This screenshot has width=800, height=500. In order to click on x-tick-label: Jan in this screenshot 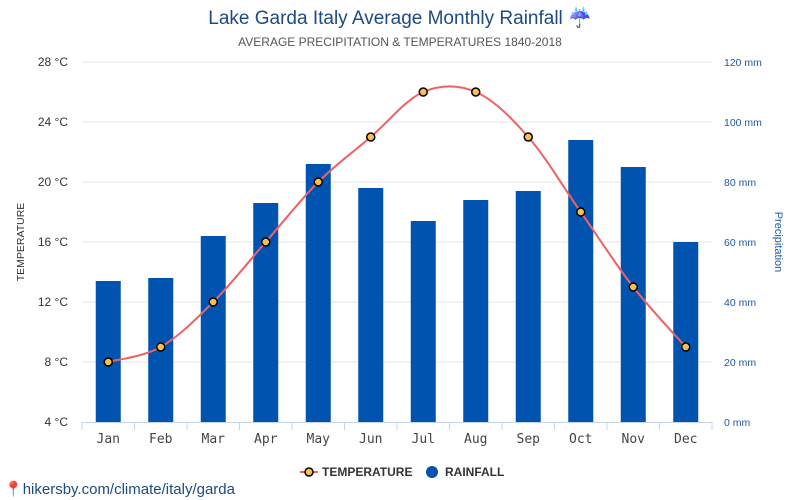, I will do `click(108, 439)`.